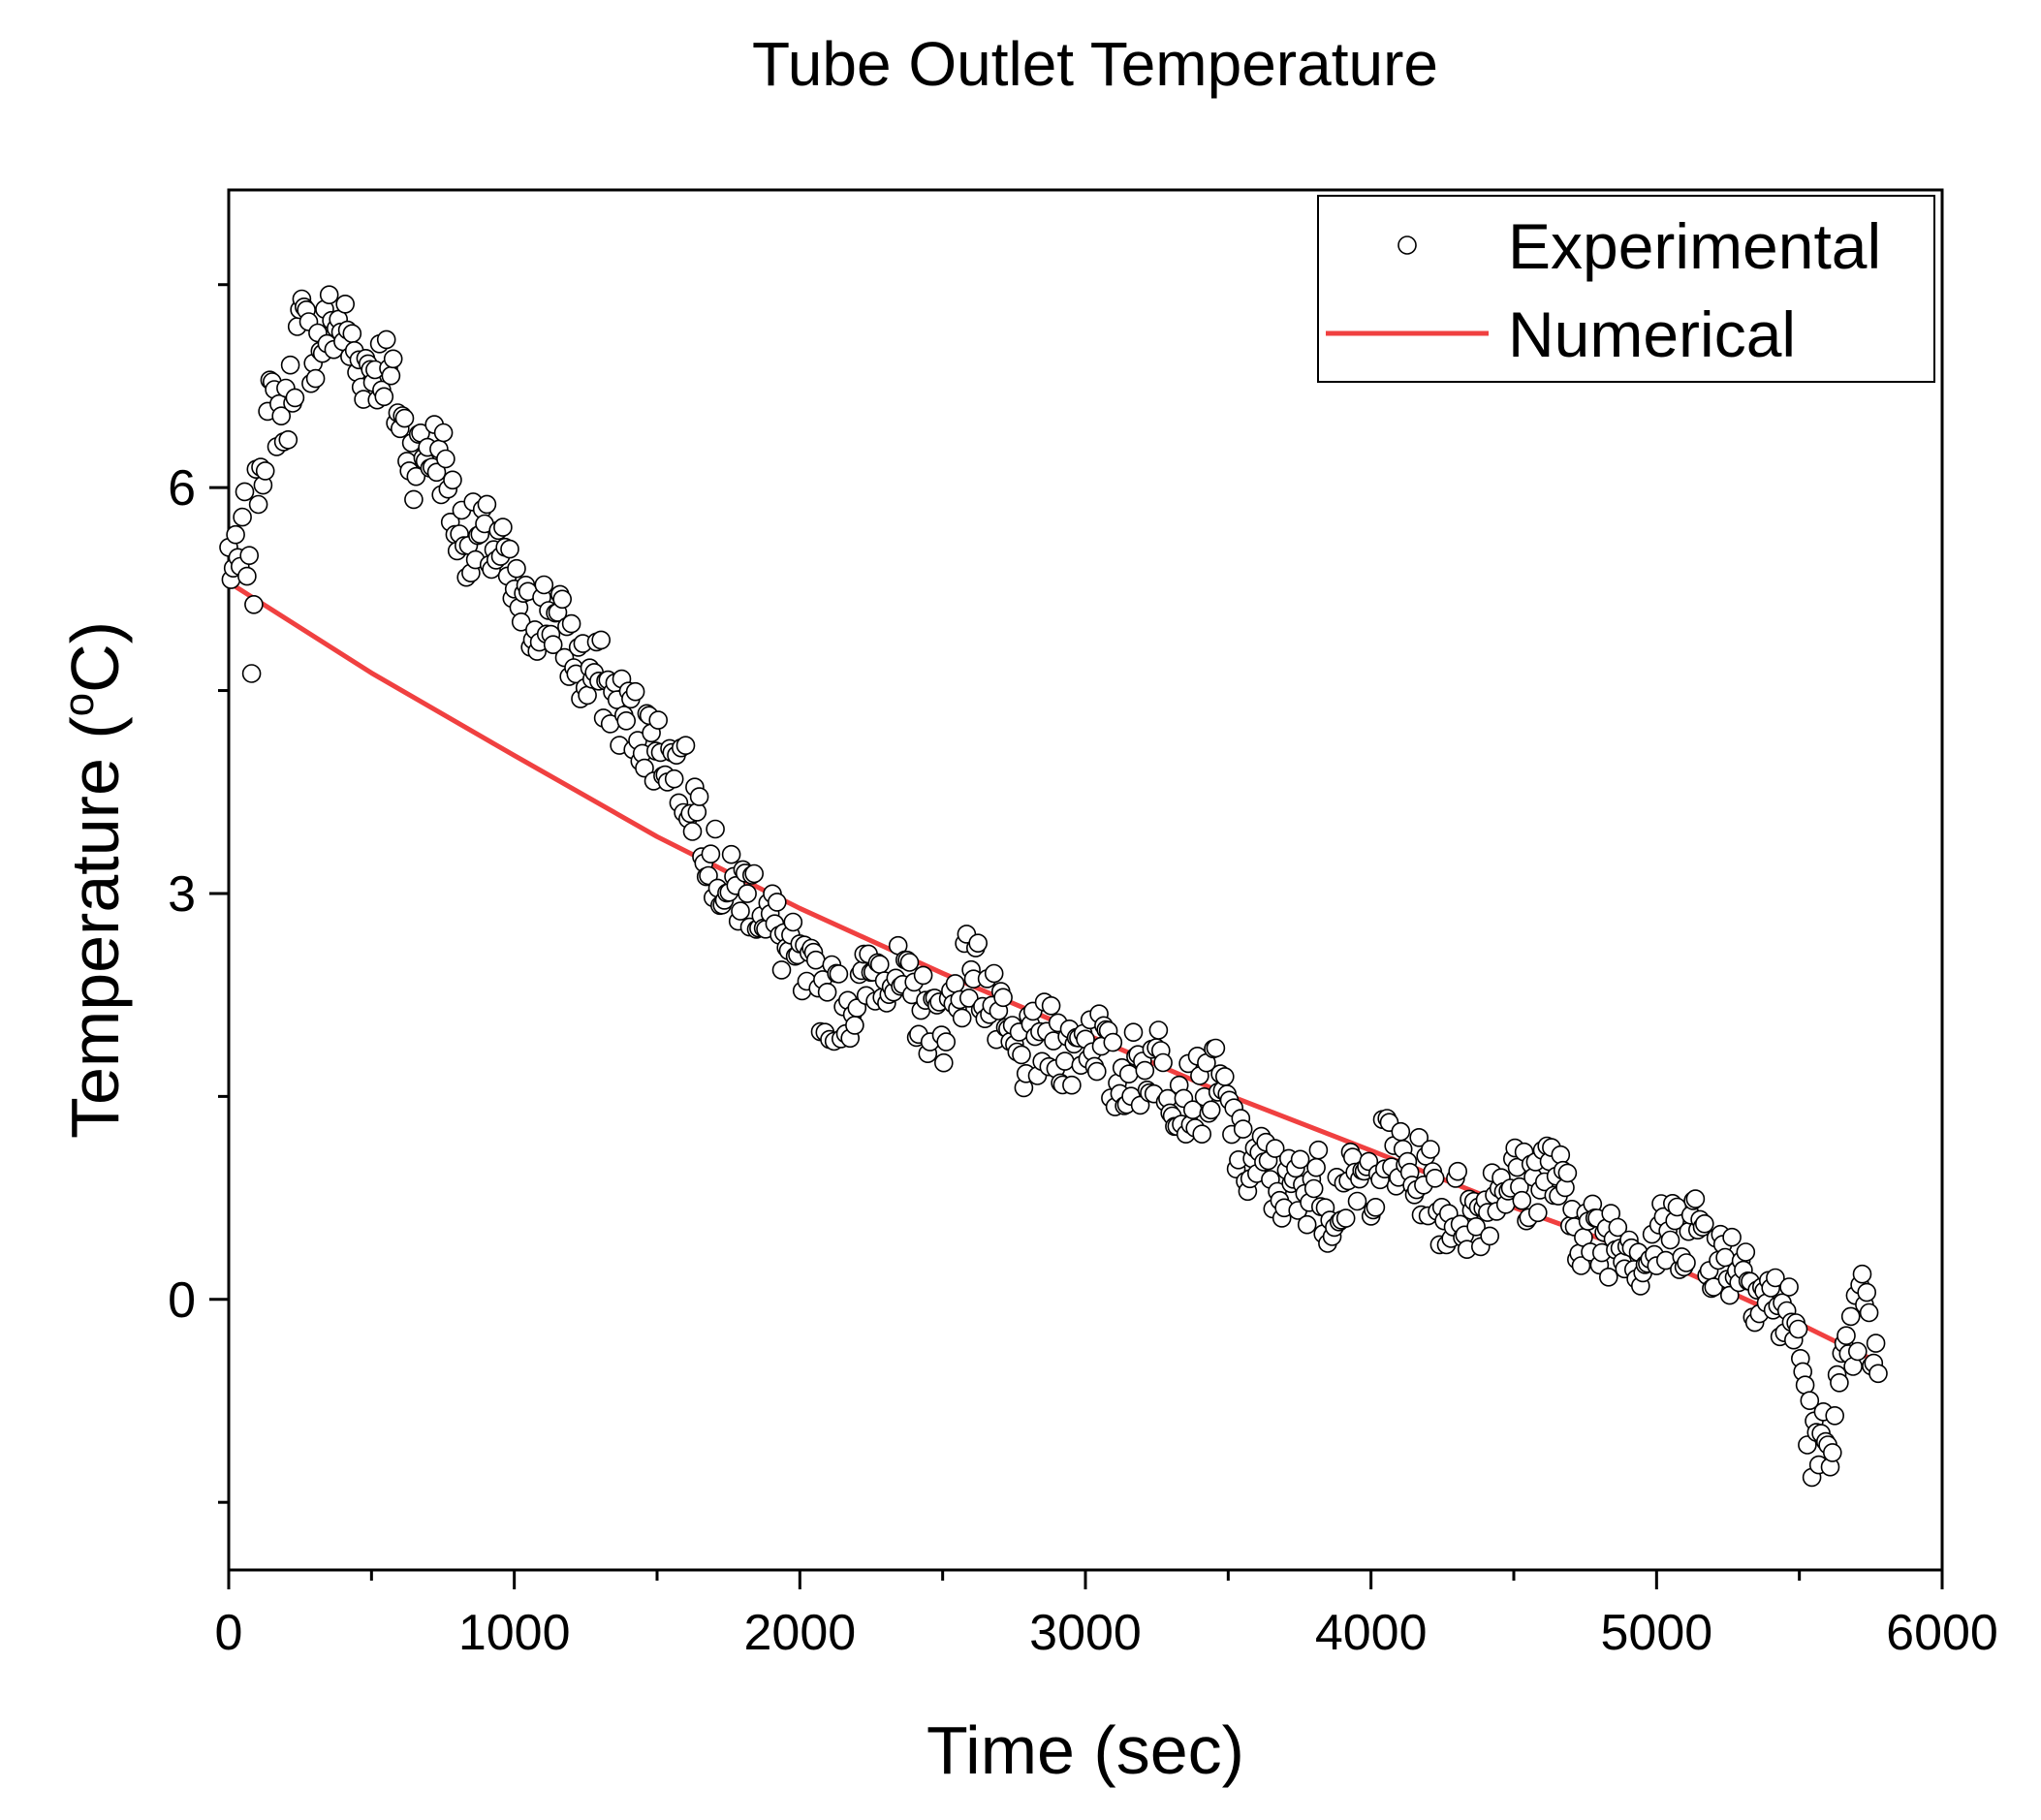 The width and height of the screenshot is (2041, 1820). I want to click on y-tick-label: 0, so click(182, 1300).